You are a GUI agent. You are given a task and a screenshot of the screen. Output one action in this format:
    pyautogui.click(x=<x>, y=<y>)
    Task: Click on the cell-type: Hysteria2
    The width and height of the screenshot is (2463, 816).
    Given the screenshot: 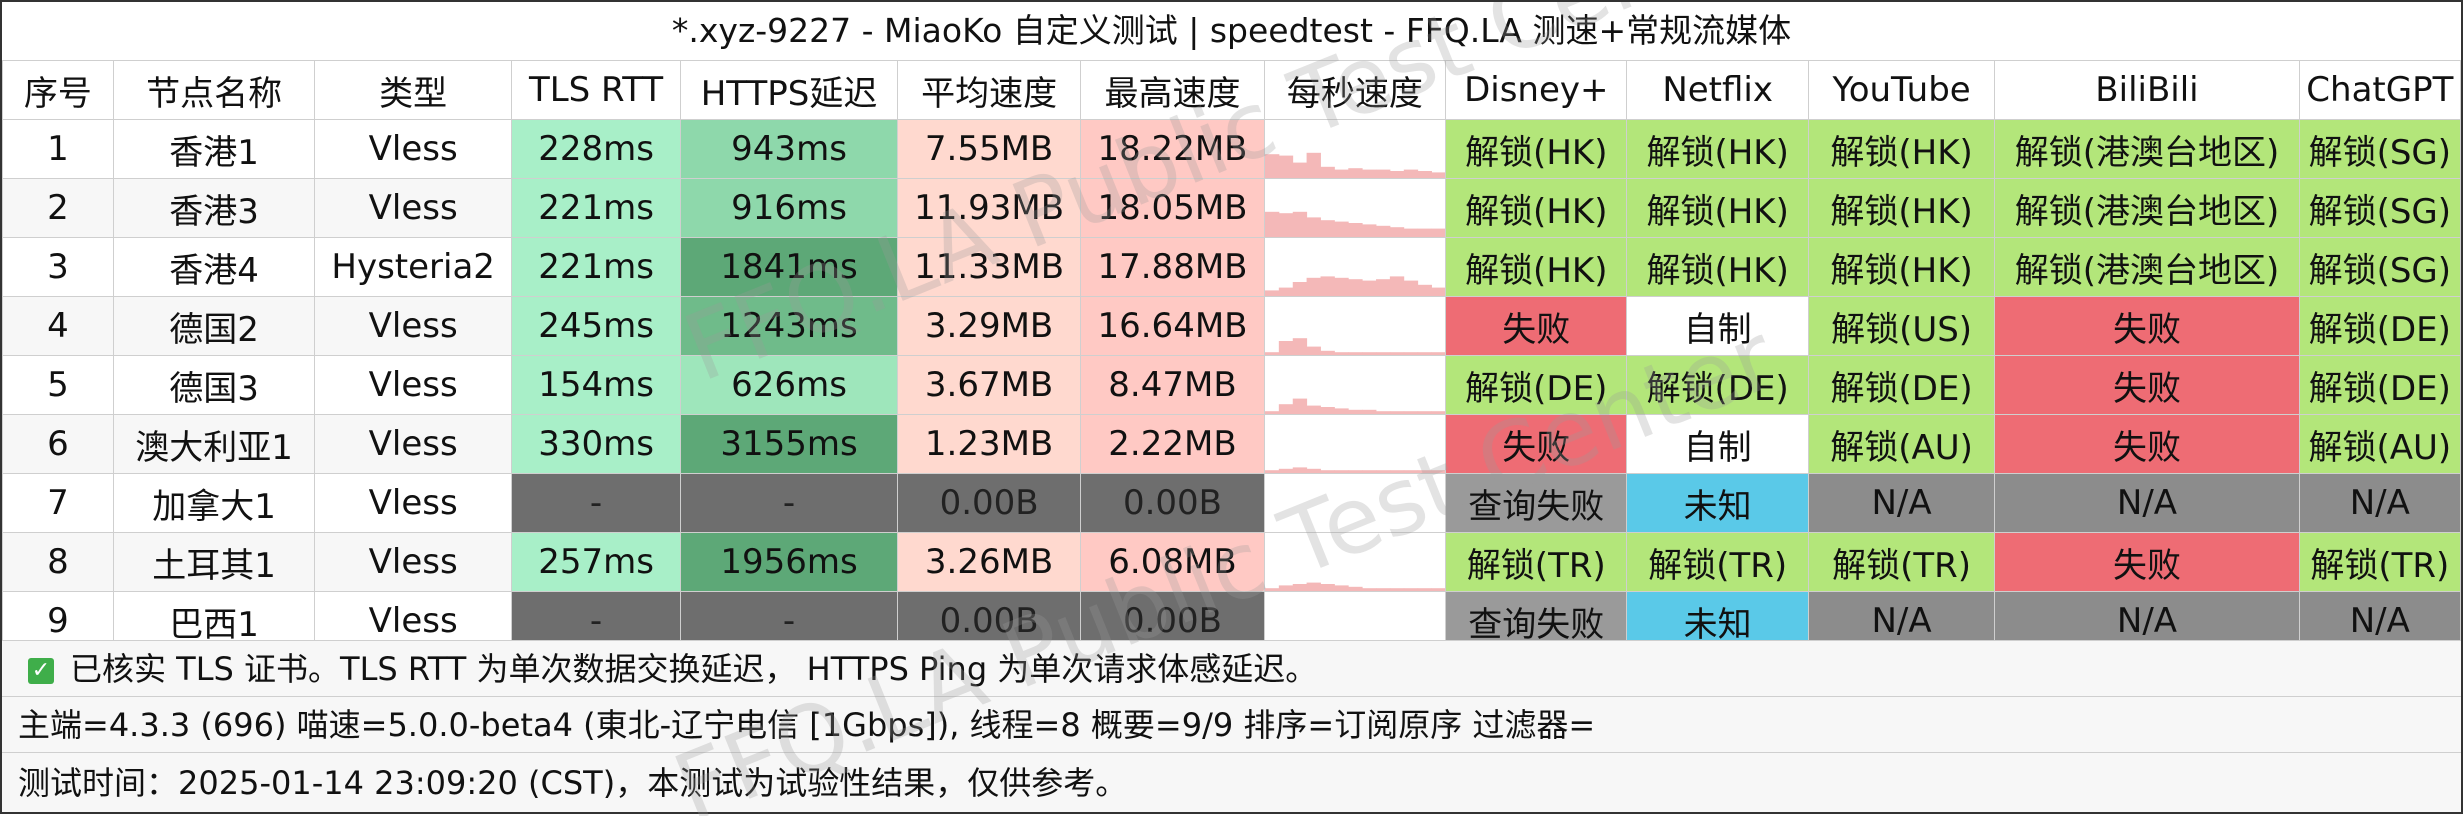 What is the action you would take?
    pyautogui.click(x=413, y=267)
    